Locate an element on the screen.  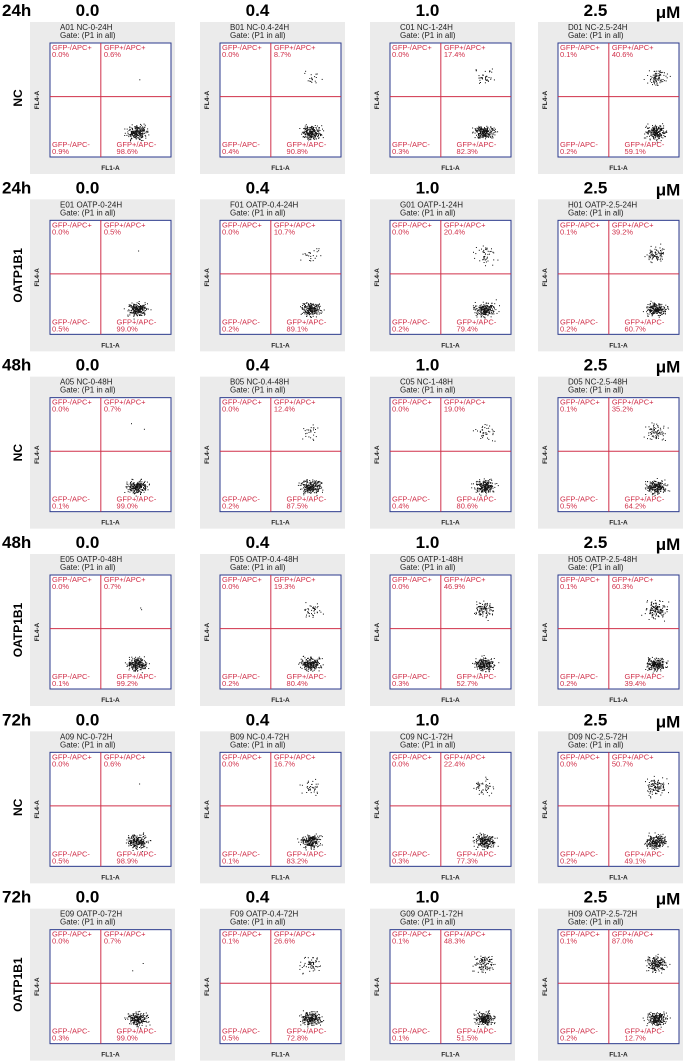
x-axis-label: FL1-A is located at coordinates (618, 700).